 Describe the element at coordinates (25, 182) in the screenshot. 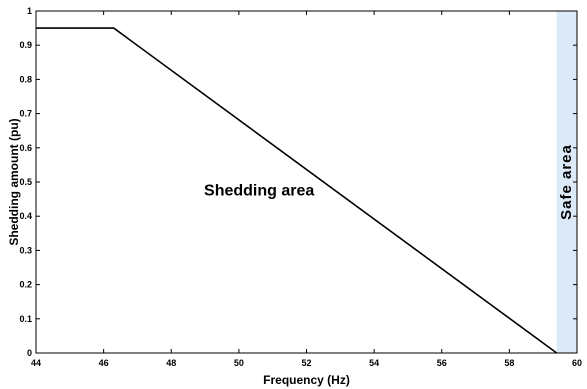

I see `y-tick-label: 0.5` at that location.